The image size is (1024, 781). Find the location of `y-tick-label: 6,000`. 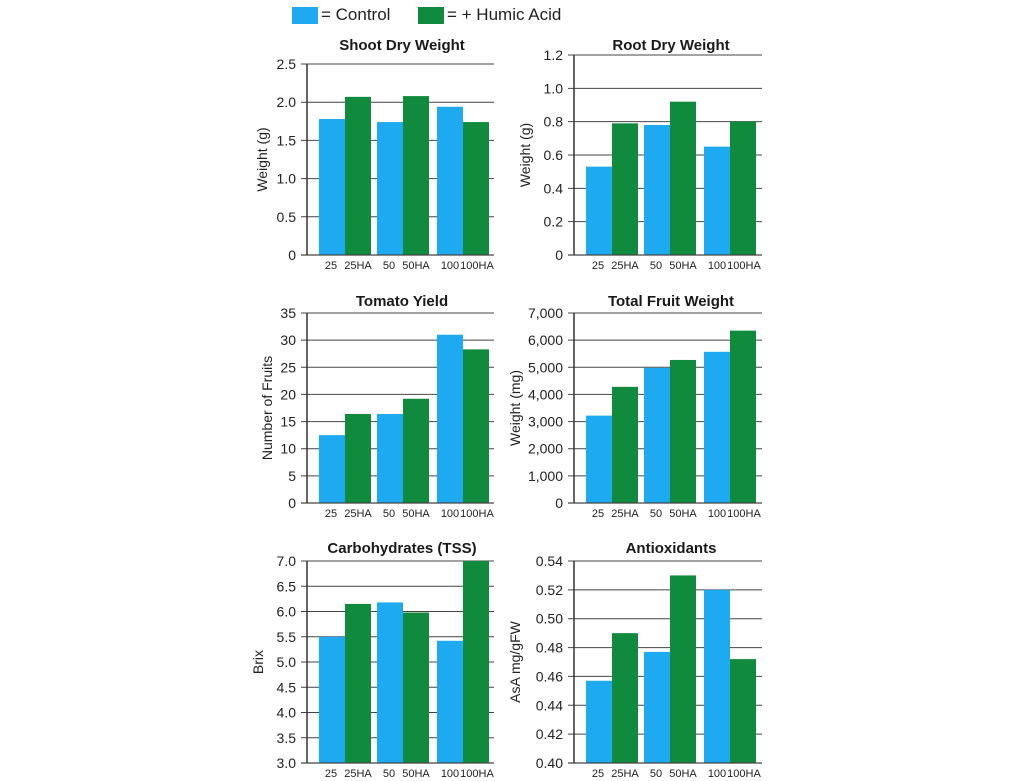

y-tick-label: 6,000 is located at coordinates (545, 340).